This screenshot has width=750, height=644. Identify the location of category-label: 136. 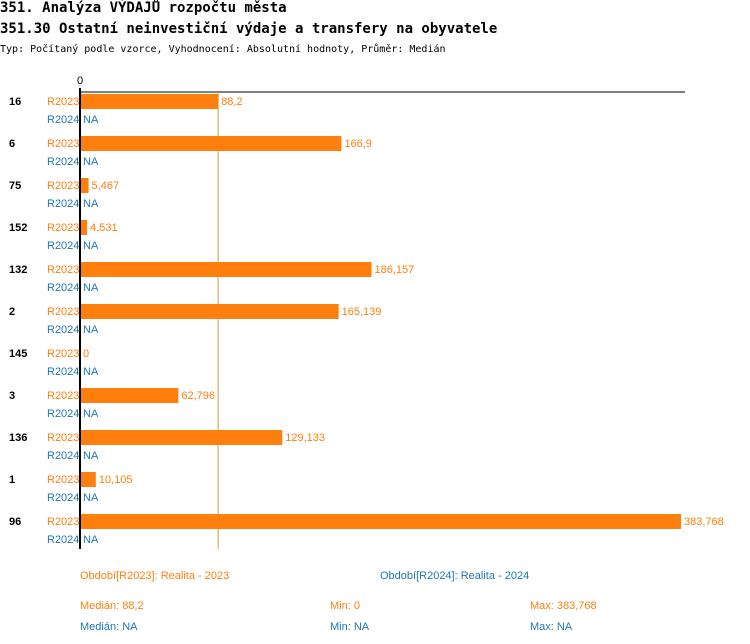
(18, 438).